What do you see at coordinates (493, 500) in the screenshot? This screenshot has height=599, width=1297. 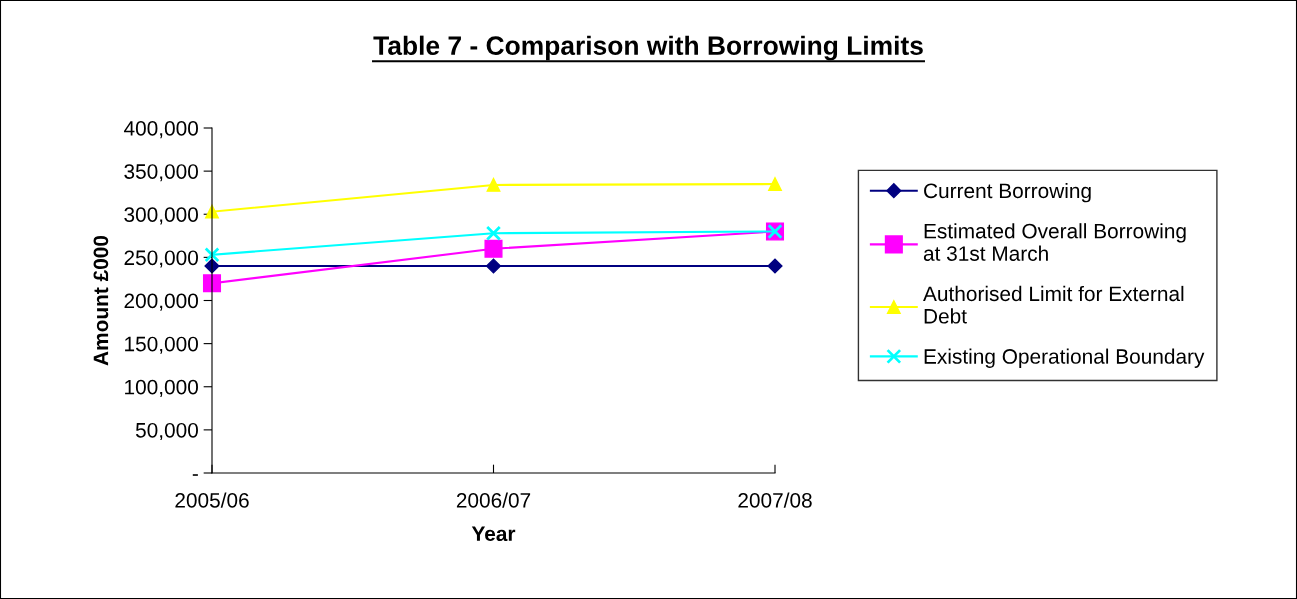 I see `x-tick-label: 2006/07` at bounding box center [493, 500].